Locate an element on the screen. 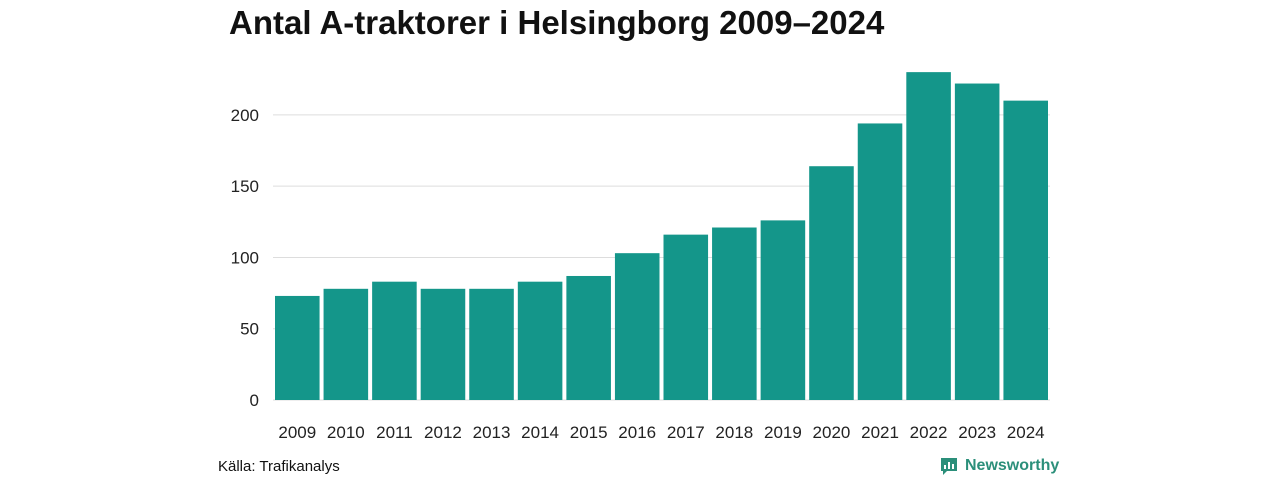 The width and height of the screenshot is (1280, 480). x-tick-label: 2009 is located at coordinates (297, 432).